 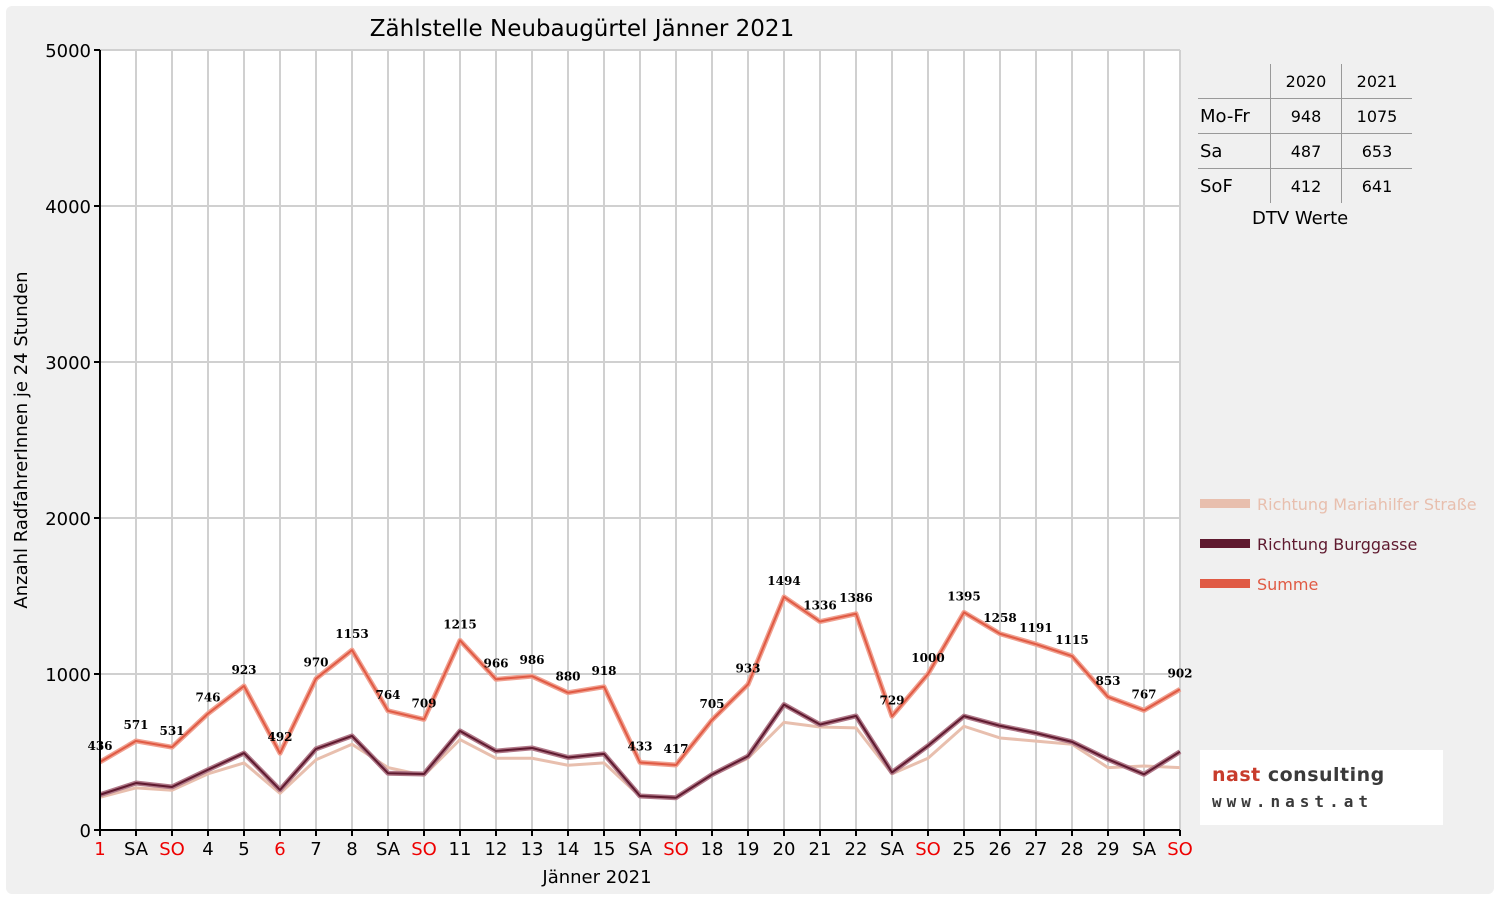 What do you see at coordinates (68, 207) in the screenshot?
I see `y-tick-label: 4000` at bounding box center [68, 207].